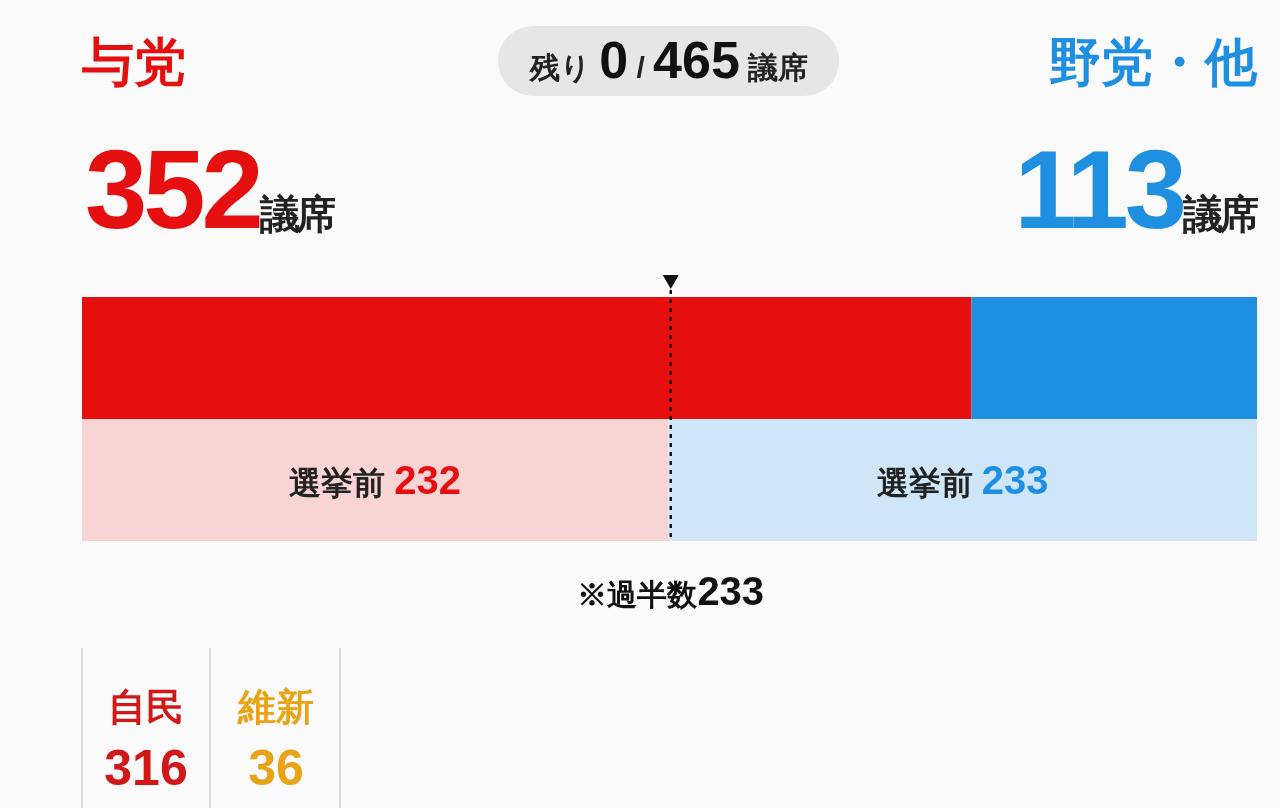 This screenshot has width=1280, height=808. What do you see at coordinates (146, 741) in the screenshot?
I see `text: 自民 316` at bounding box center [146, 741].